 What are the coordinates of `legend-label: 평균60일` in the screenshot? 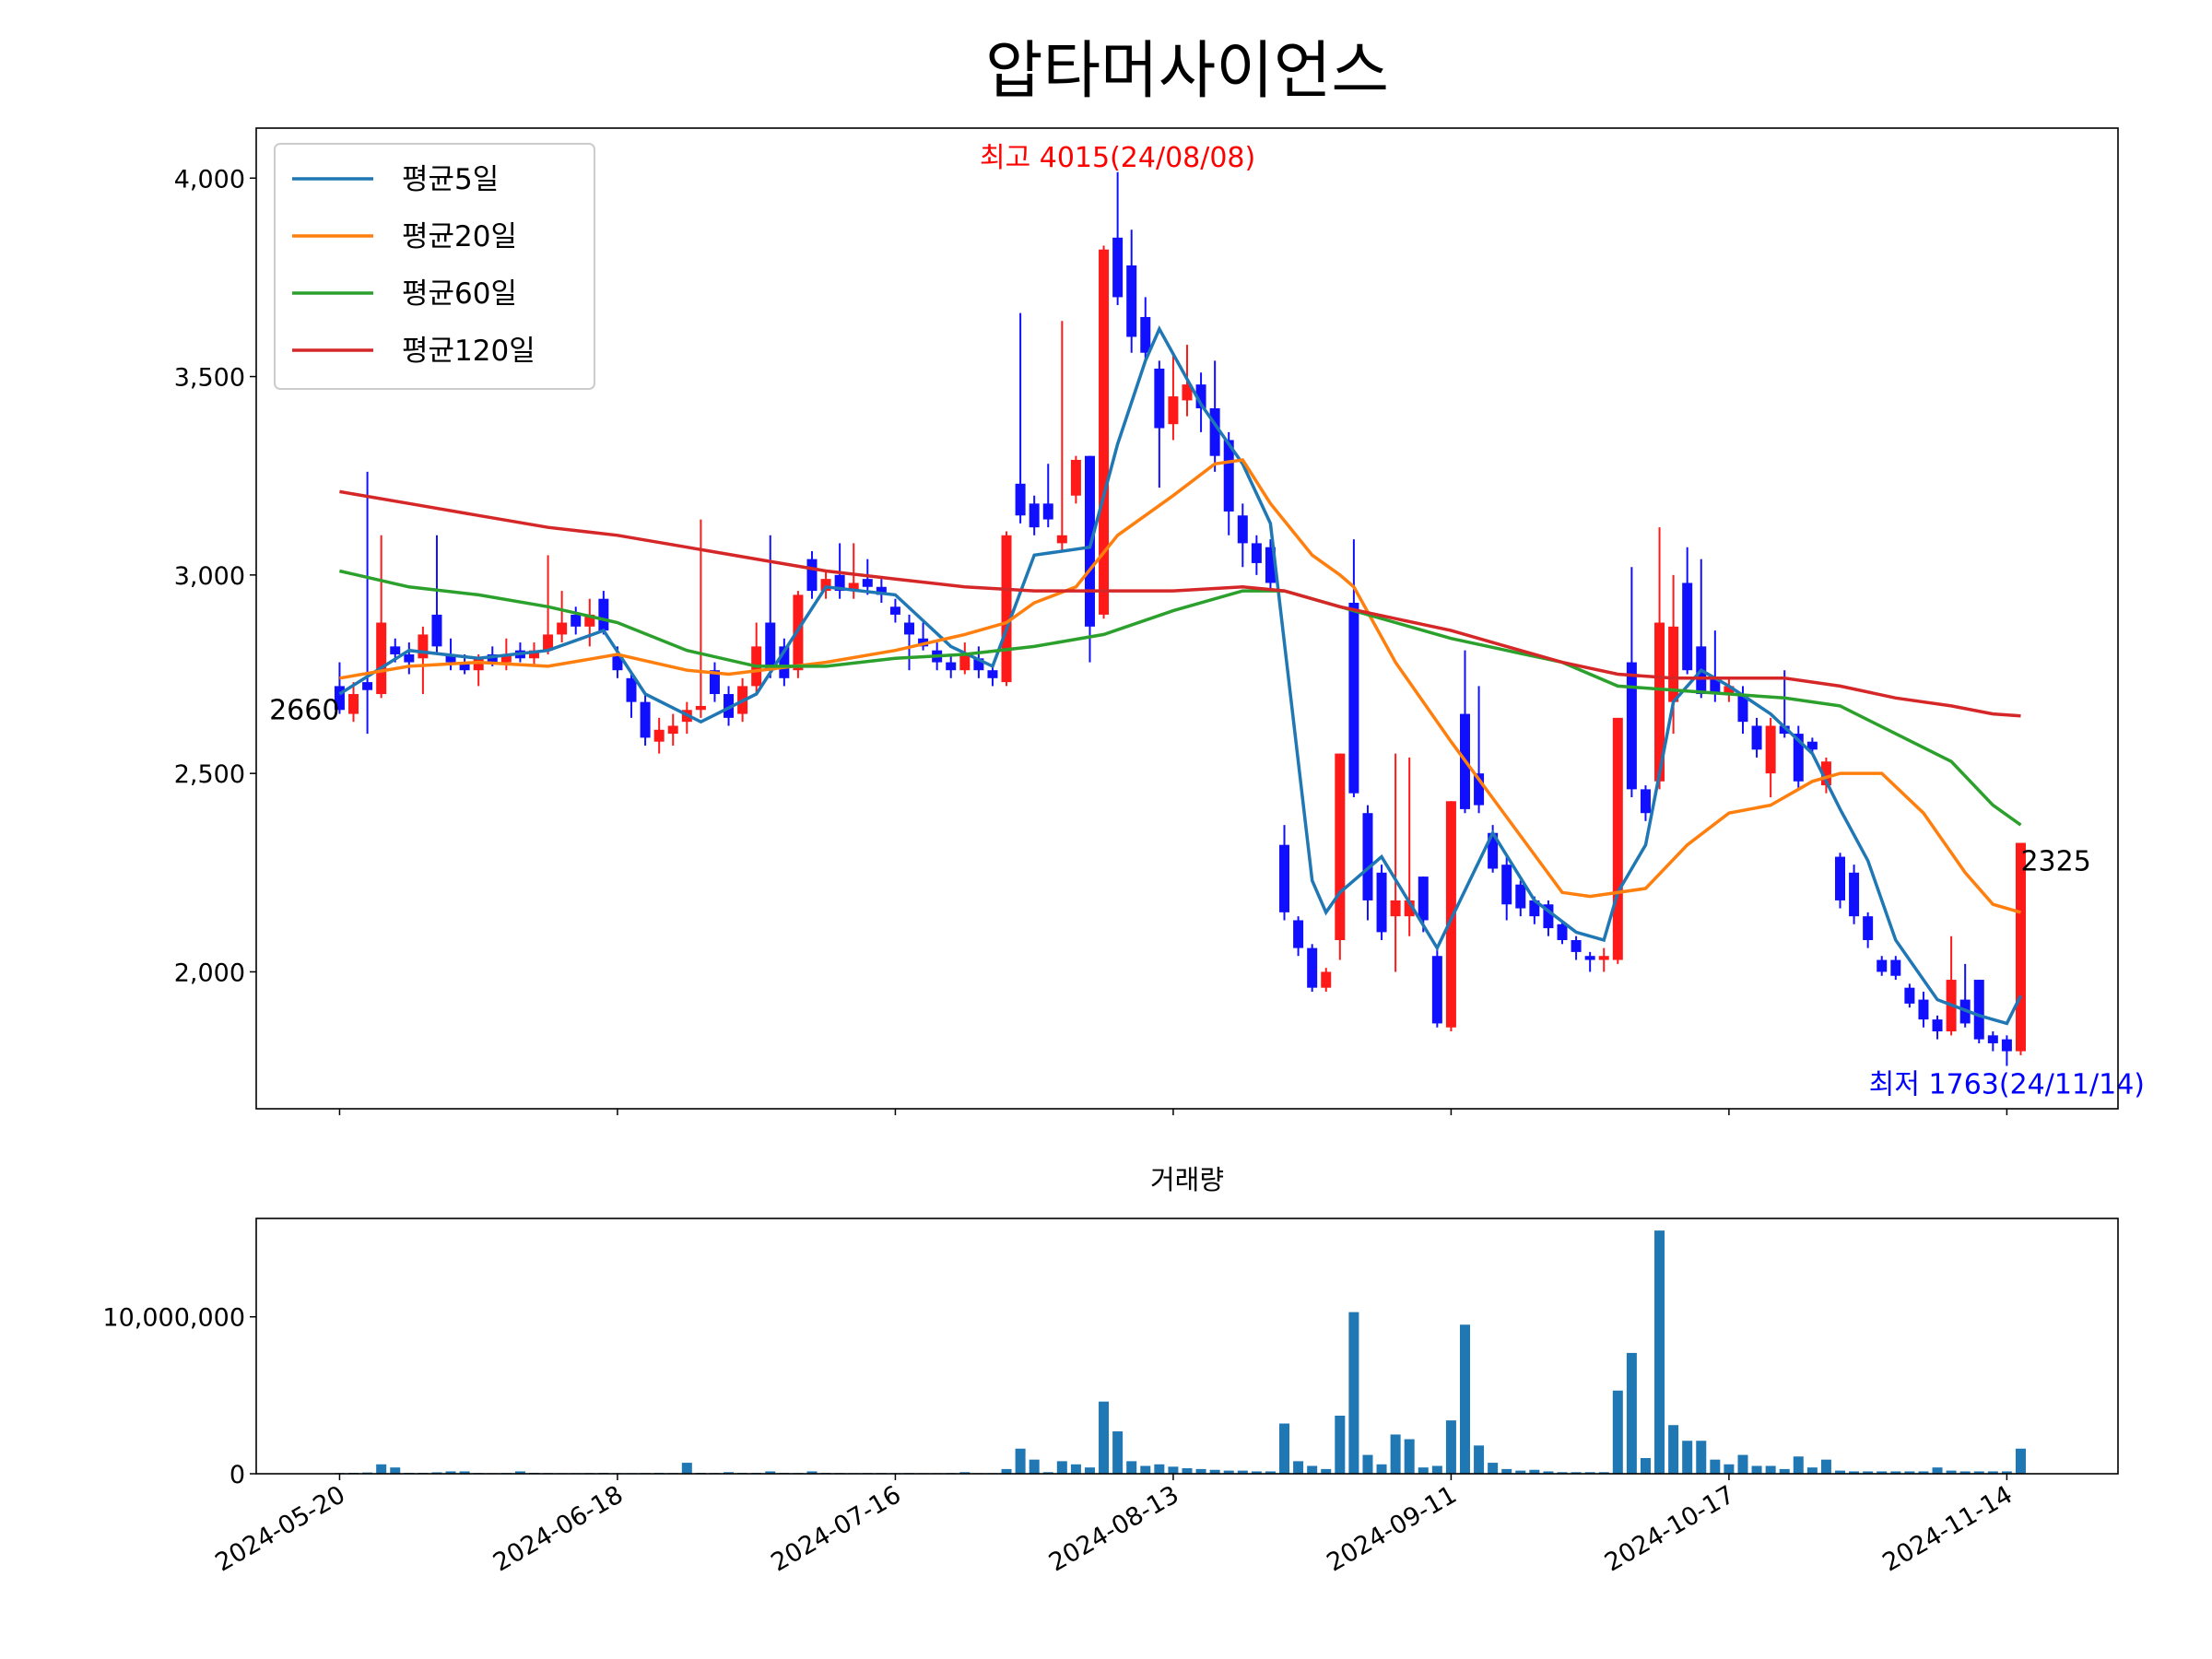 It's located at (459, 294).